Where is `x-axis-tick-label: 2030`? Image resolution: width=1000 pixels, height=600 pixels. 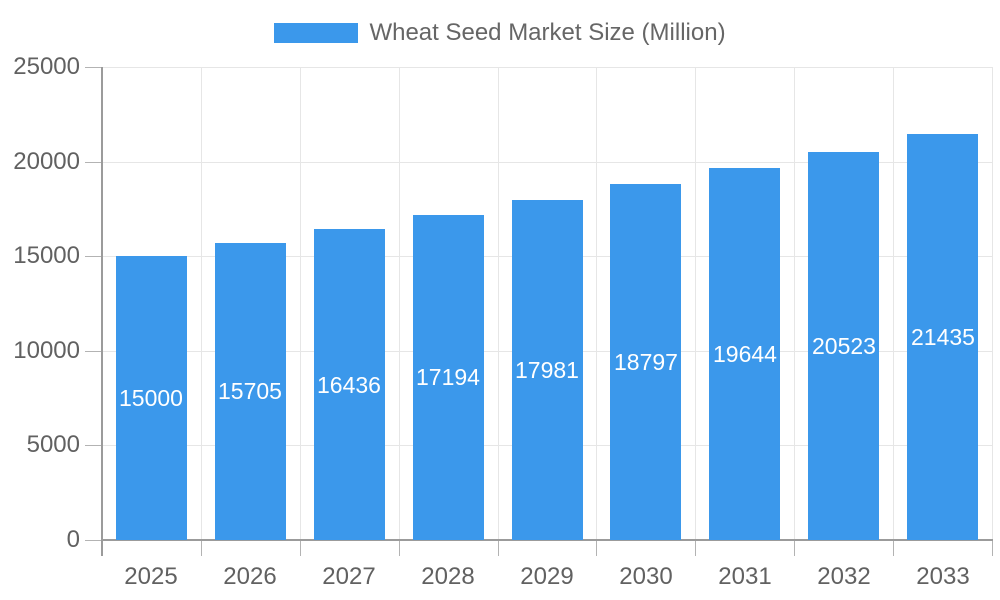 x-axis-tick-label: 2030 is located at coordinates (646, 576).